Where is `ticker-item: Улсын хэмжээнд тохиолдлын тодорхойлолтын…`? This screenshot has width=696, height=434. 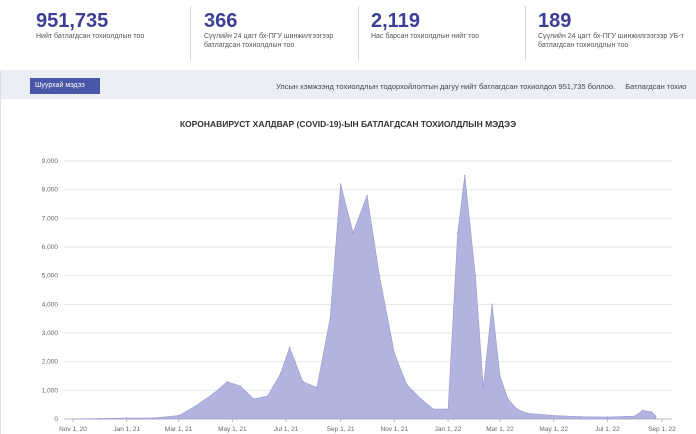
ticker-item: Улсын хэмжээнд тохиолдлын тодорхойлолтын… is located at coordinates (446, 86).